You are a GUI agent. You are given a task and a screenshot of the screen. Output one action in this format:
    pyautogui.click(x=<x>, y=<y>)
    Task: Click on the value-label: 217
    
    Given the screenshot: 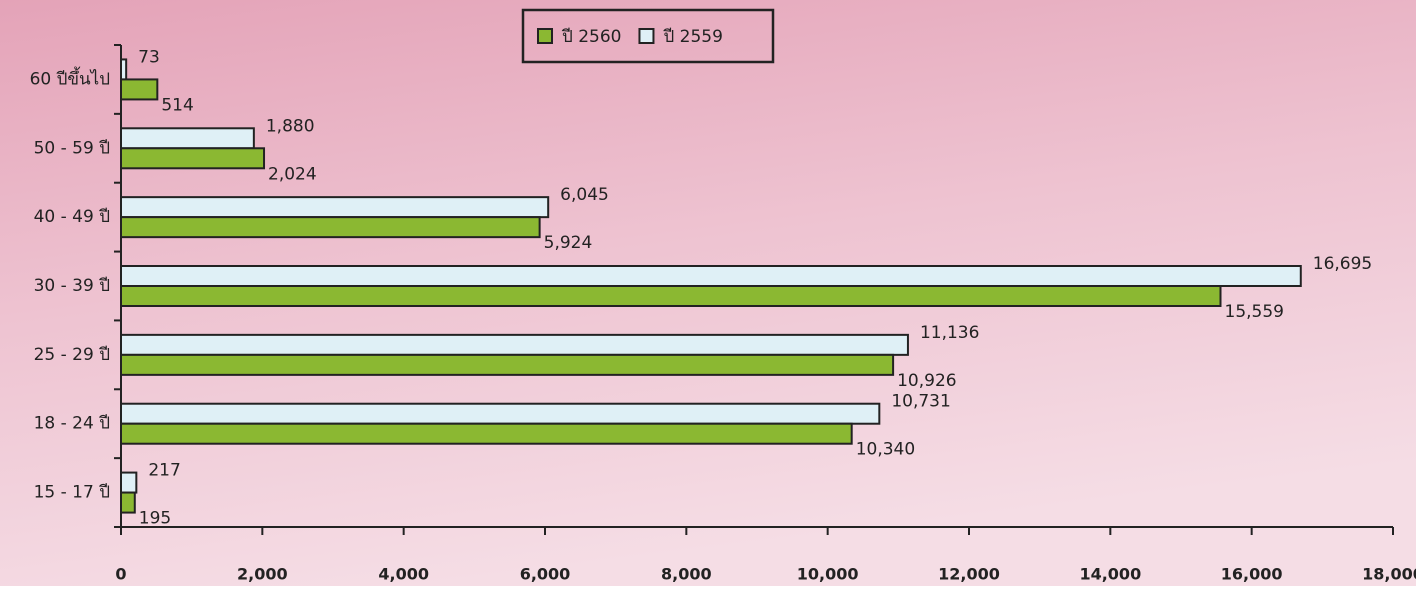 What is the action you would take?
    pyautogui.click(x=164, y=471)
    